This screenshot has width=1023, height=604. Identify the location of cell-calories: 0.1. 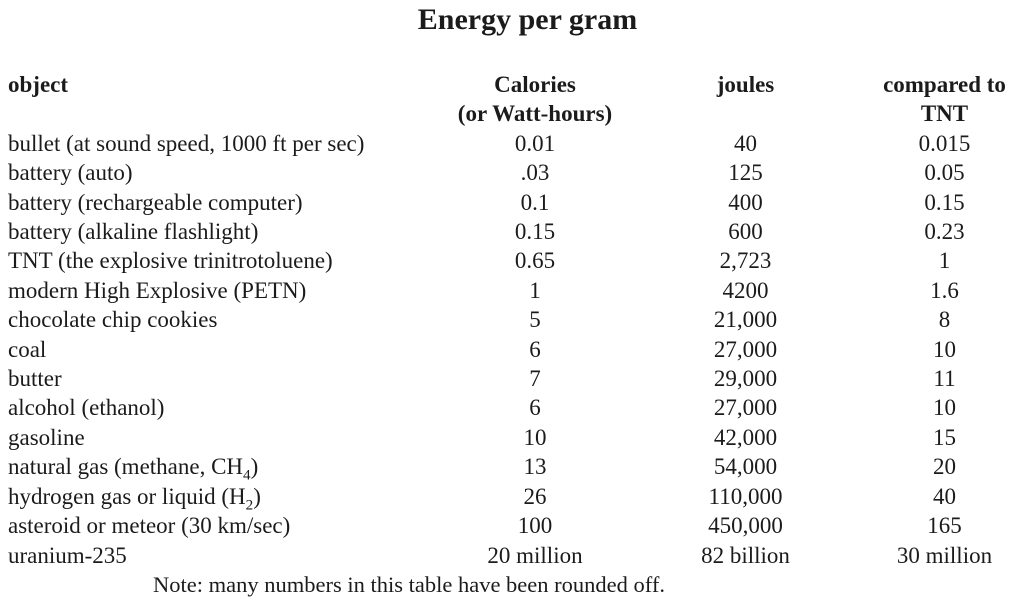
(535, 202).